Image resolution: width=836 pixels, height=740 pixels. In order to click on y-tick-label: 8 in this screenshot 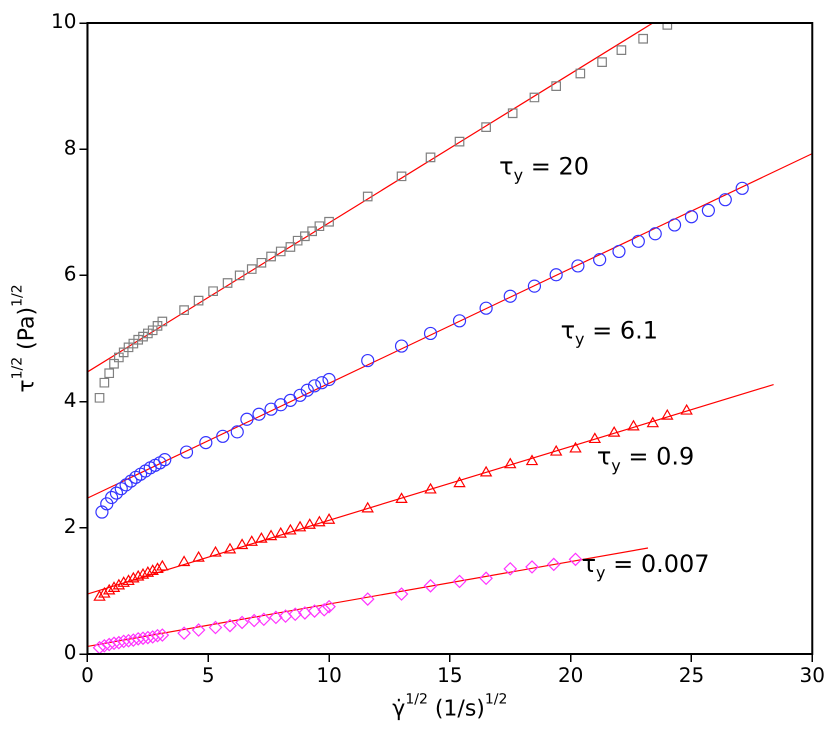, I will do `click(70, 147)`.